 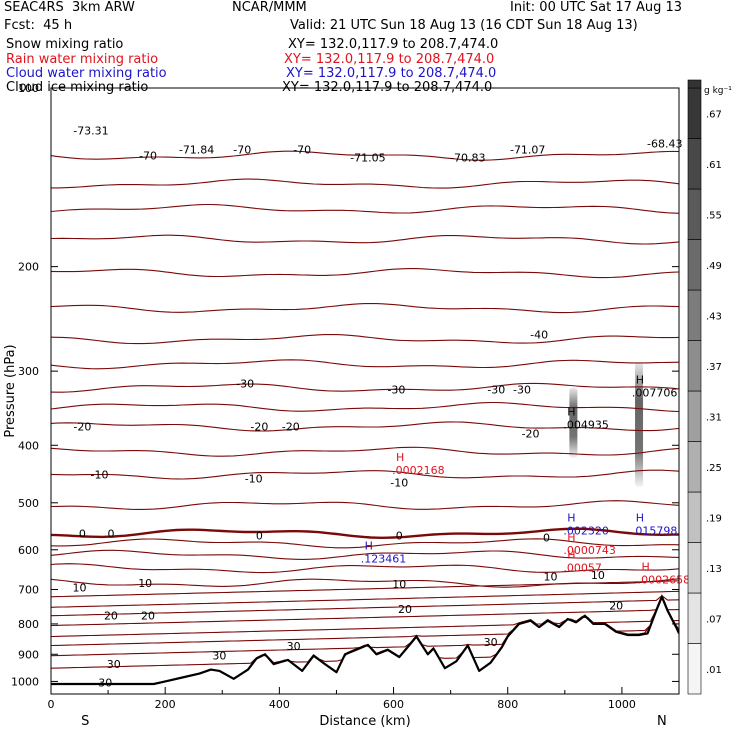 What do you see at coordinates (302, 150) in the screenshot?
I see `contour-label: -70` at bounding box center [302, 150].